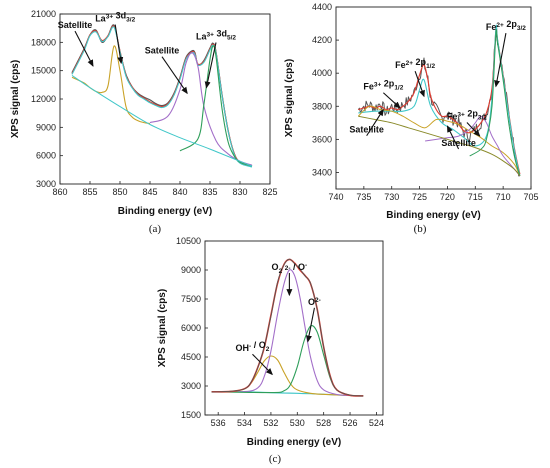 The width and height of the screenshot is (550, 468). What do you see at coordinates (322, 73) in the screenshot?
I see `y-tick-label: 4000` at bounding box center [322, 73].